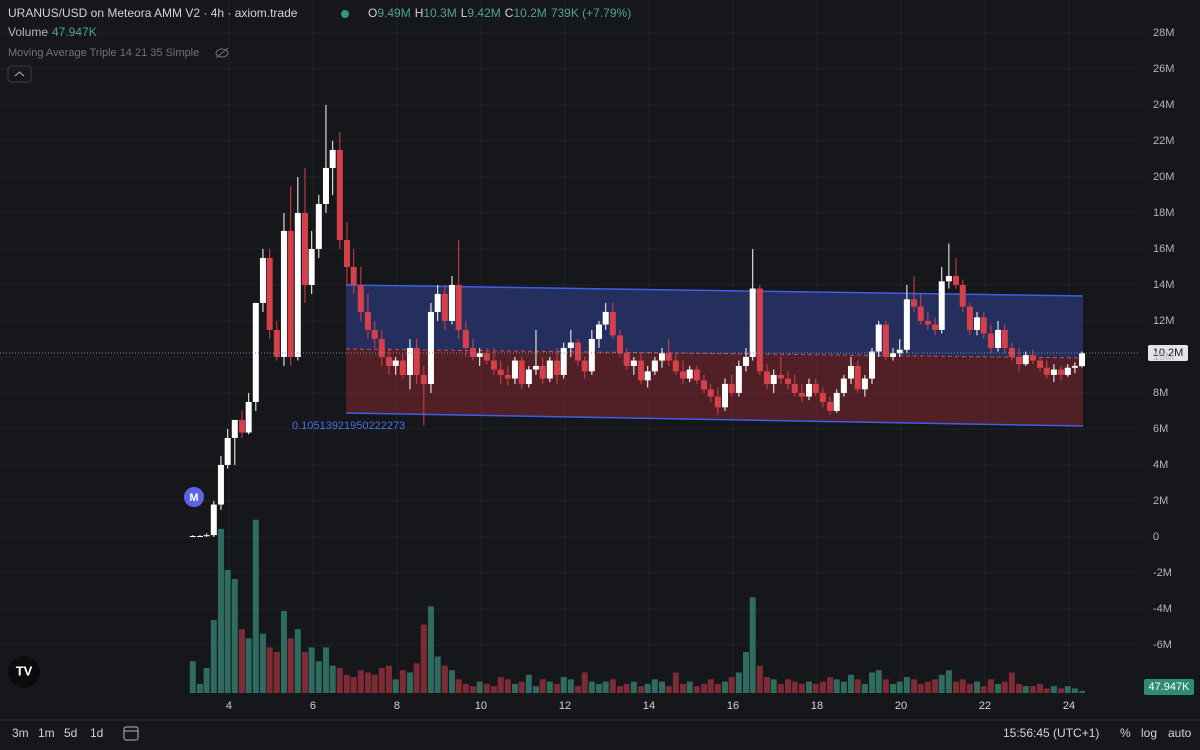 Image resolution: width=1200 pixels, height=750 pixels. I want to click on y-tick-label: -2M, so click(1162, 573).